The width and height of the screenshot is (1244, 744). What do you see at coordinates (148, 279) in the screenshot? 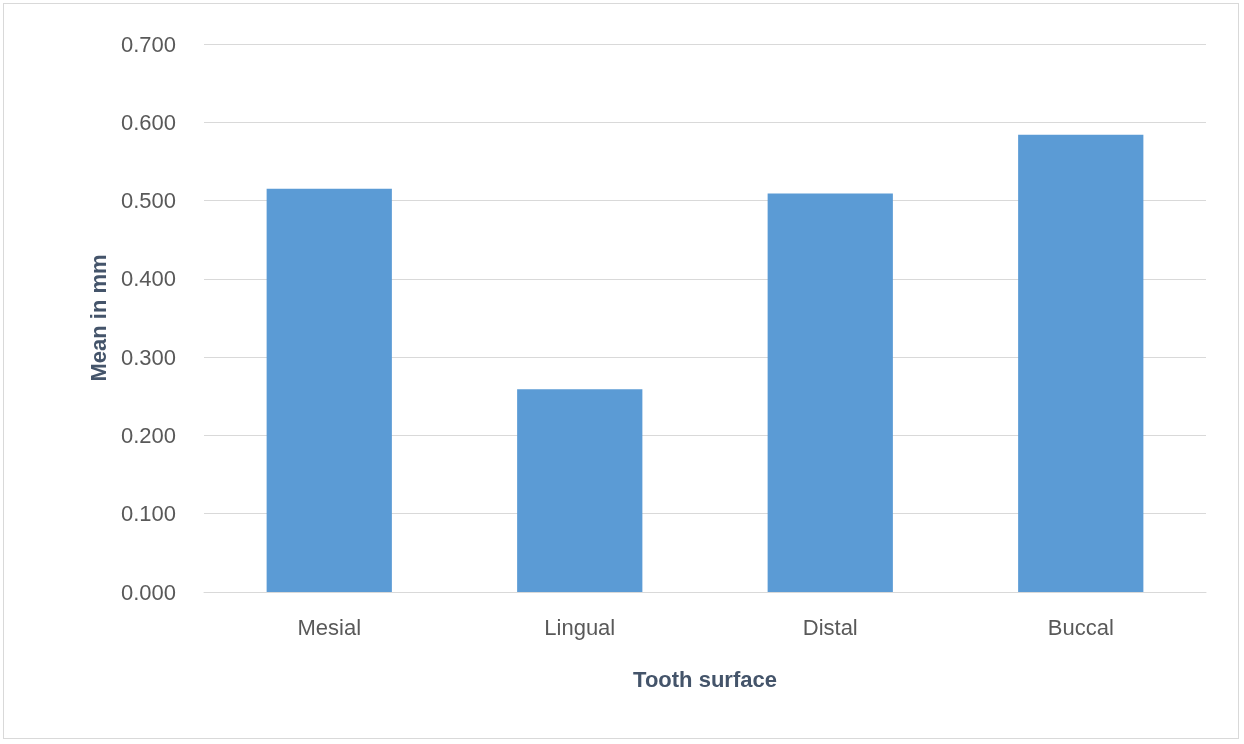
I see `y-tick-label: 0.400` at bounding box center [148, 279].